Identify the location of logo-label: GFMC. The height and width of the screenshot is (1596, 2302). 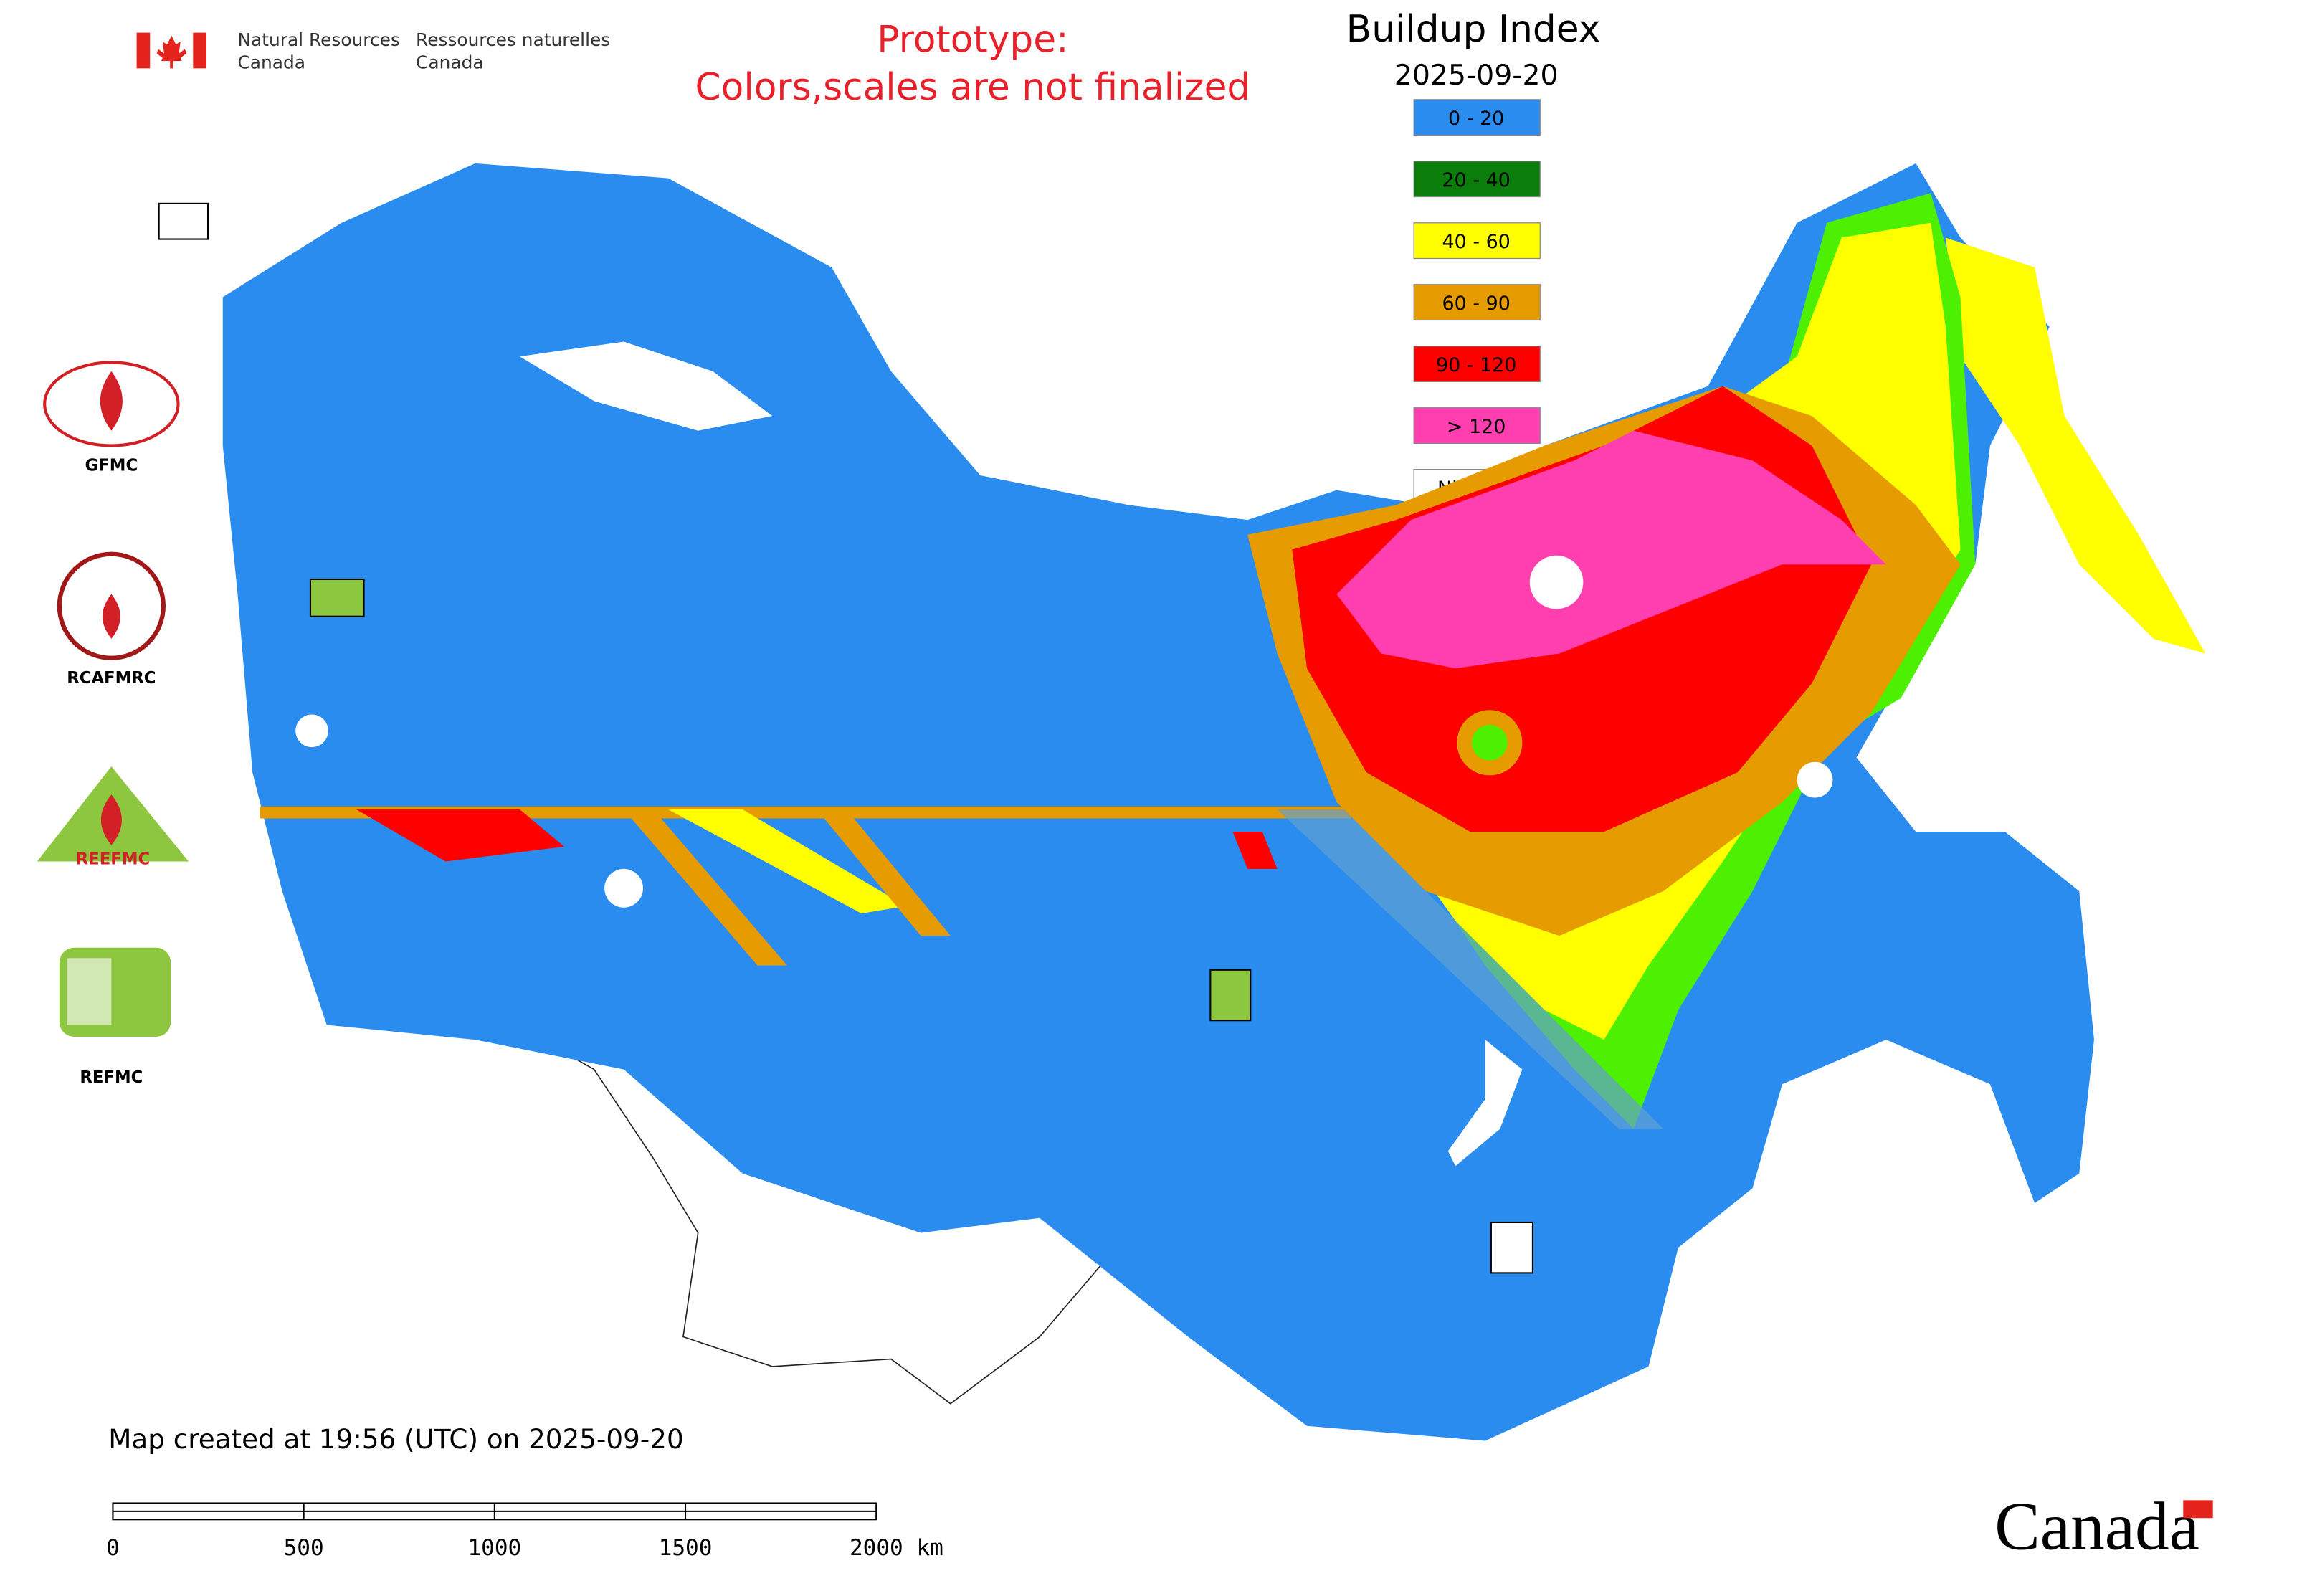
(112, 466).